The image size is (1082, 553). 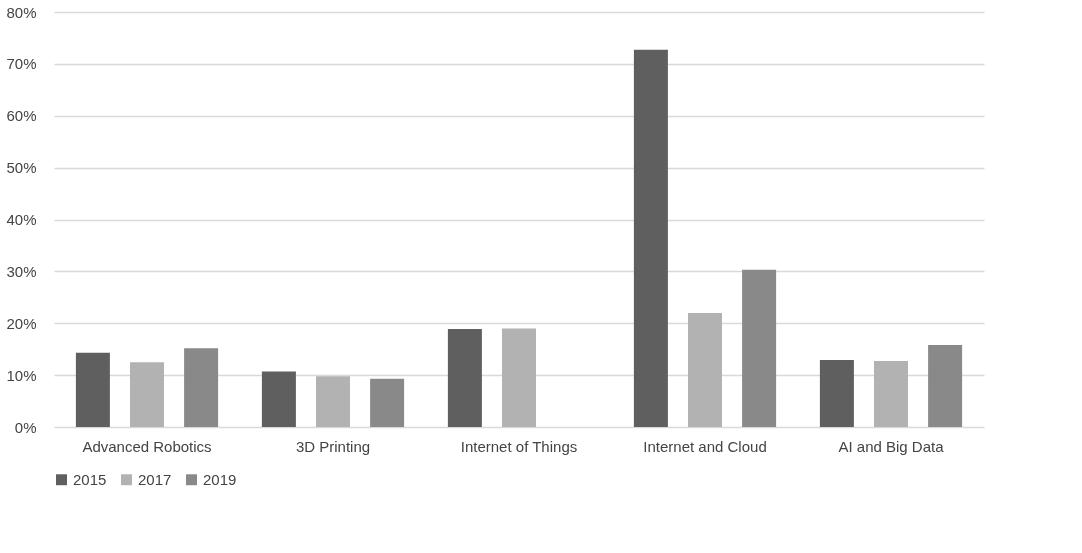 I want to click on y-tick-label: 50%, so click(x=21, y=168).